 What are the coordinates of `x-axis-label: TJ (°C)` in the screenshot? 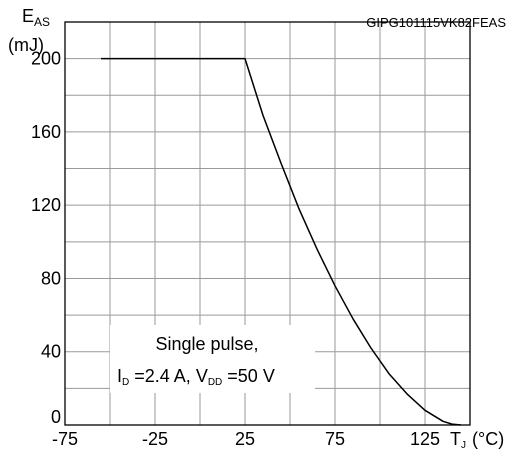 It's located at (477, 440).